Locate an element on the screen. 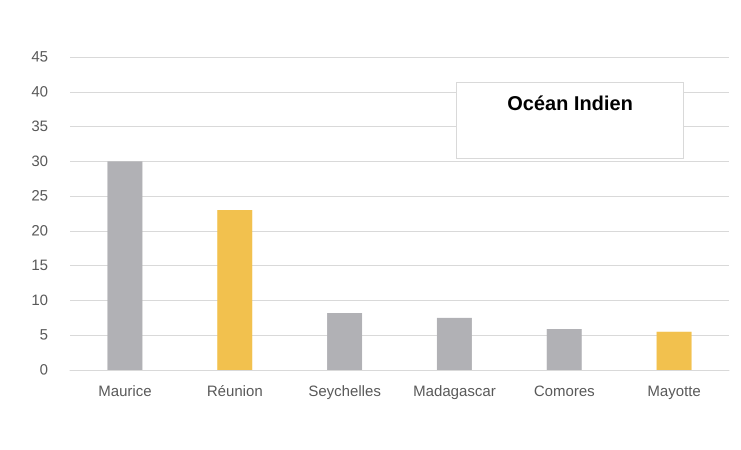  x-tick-label: Réunion is located at coordinates (234, 391).